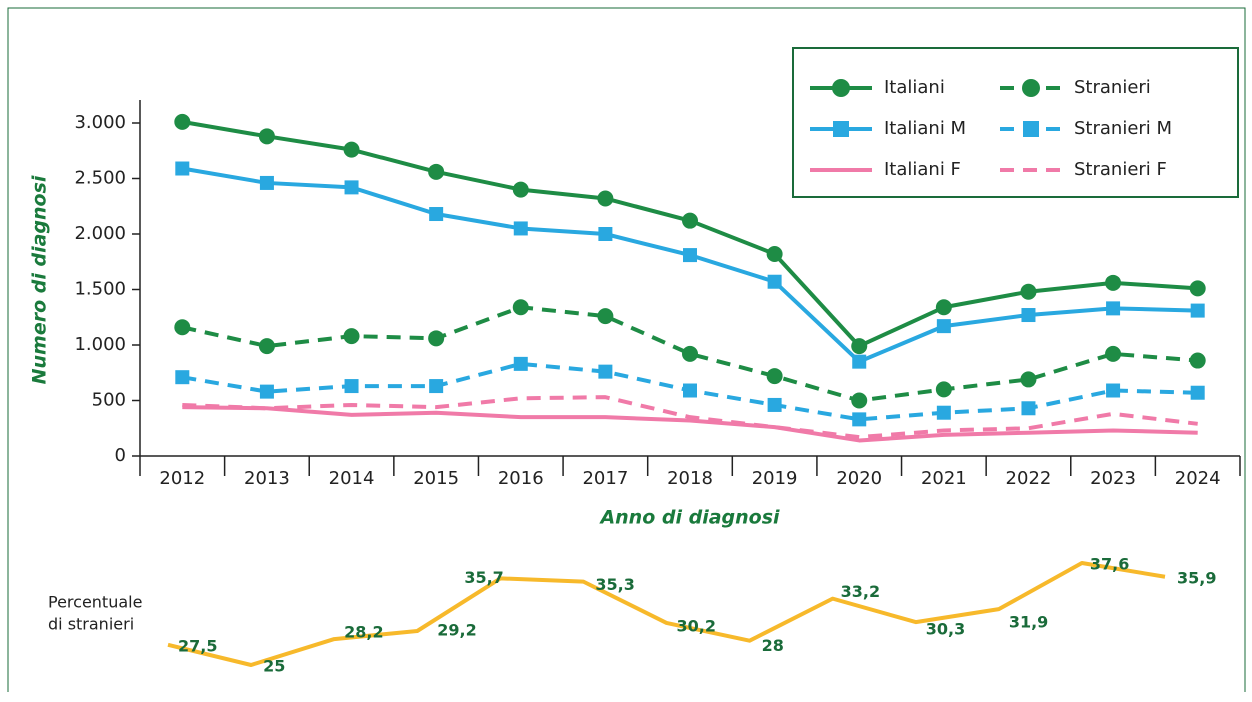 This screenshot has height=702, width=1252. I want to click on percent-label: Percentuale, so click(95, 602).